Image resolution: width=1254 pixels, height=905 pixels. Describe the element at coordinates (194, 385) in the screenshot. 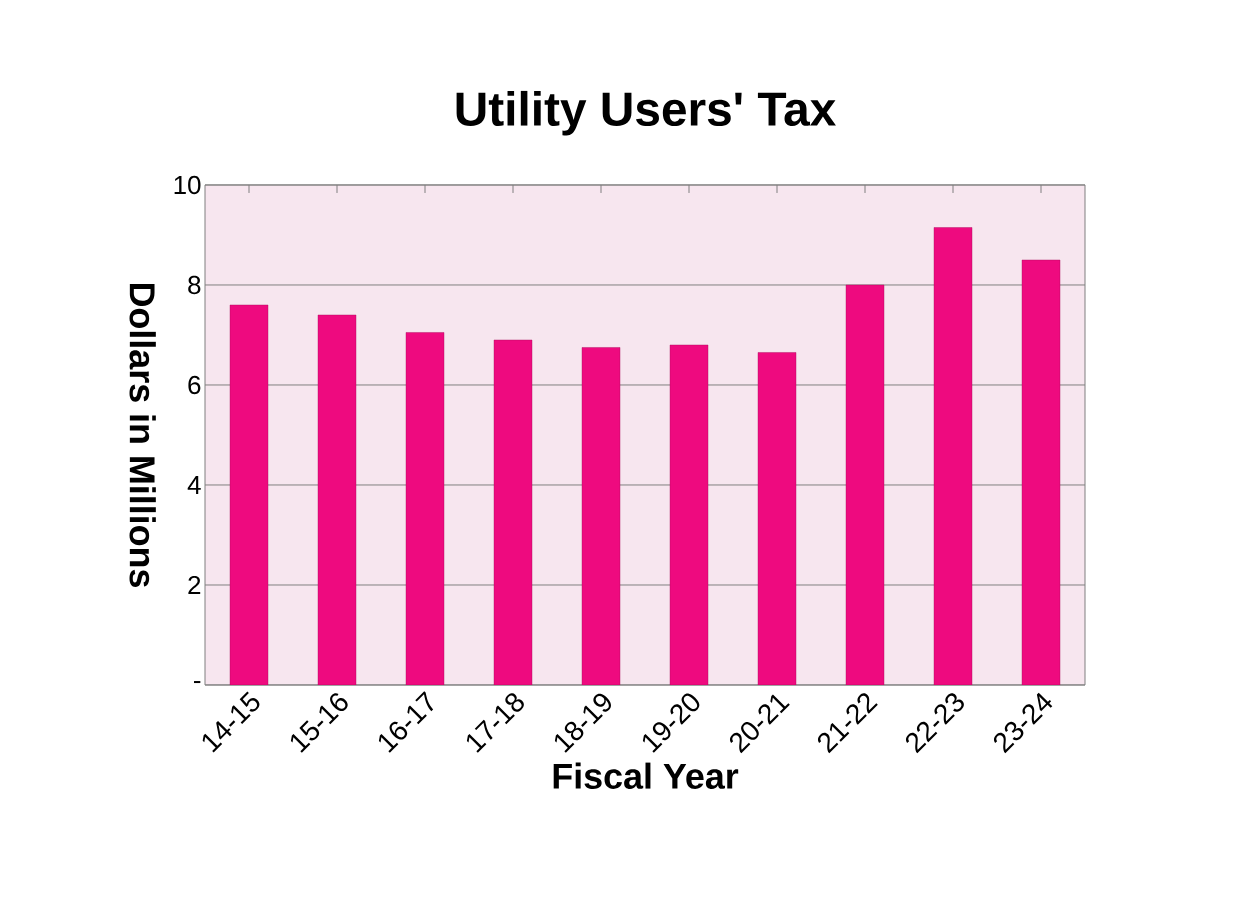

I see `y-tick-label: 6` at that location.